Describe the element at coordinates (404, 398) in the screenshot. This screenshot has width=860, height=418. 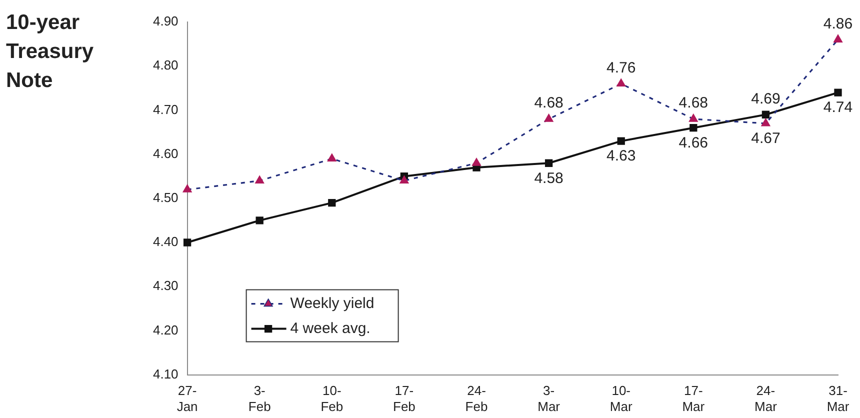
I see `x-tick-label: 17-Feb` at that location.